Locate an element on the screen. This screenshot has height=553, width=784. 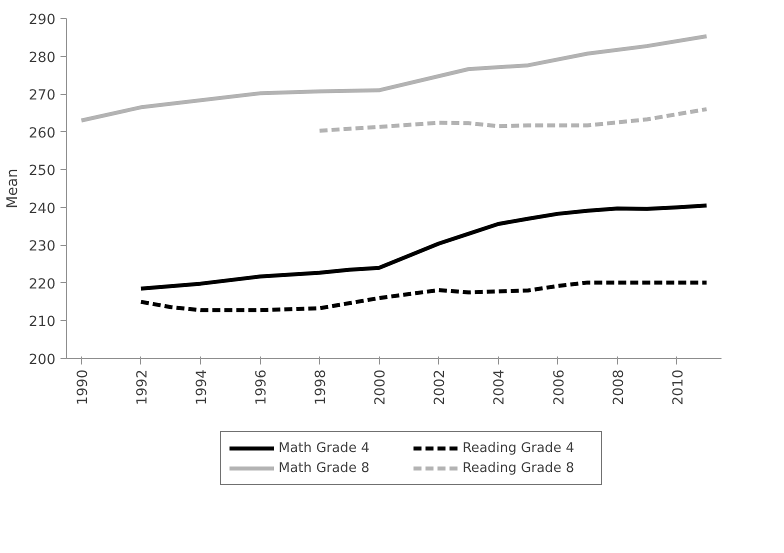
legend-label: Reading Grade 8 is located at coordinates (519, 468).